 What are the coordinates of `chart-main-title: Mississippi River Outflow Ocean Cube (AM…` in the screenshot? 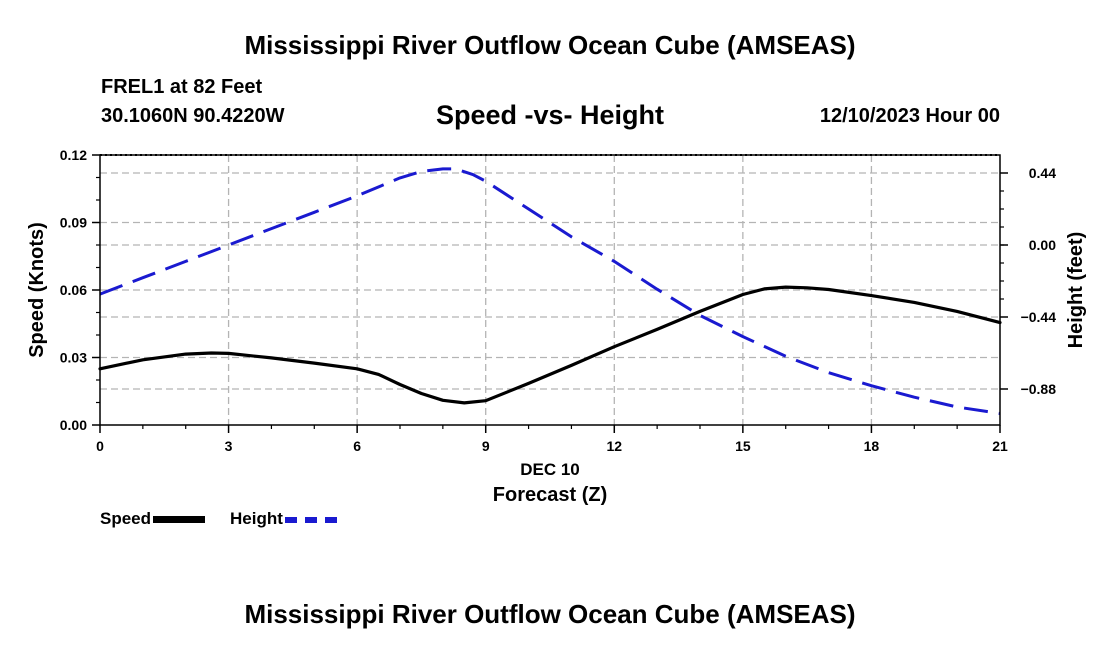 It's located at (550, 45).